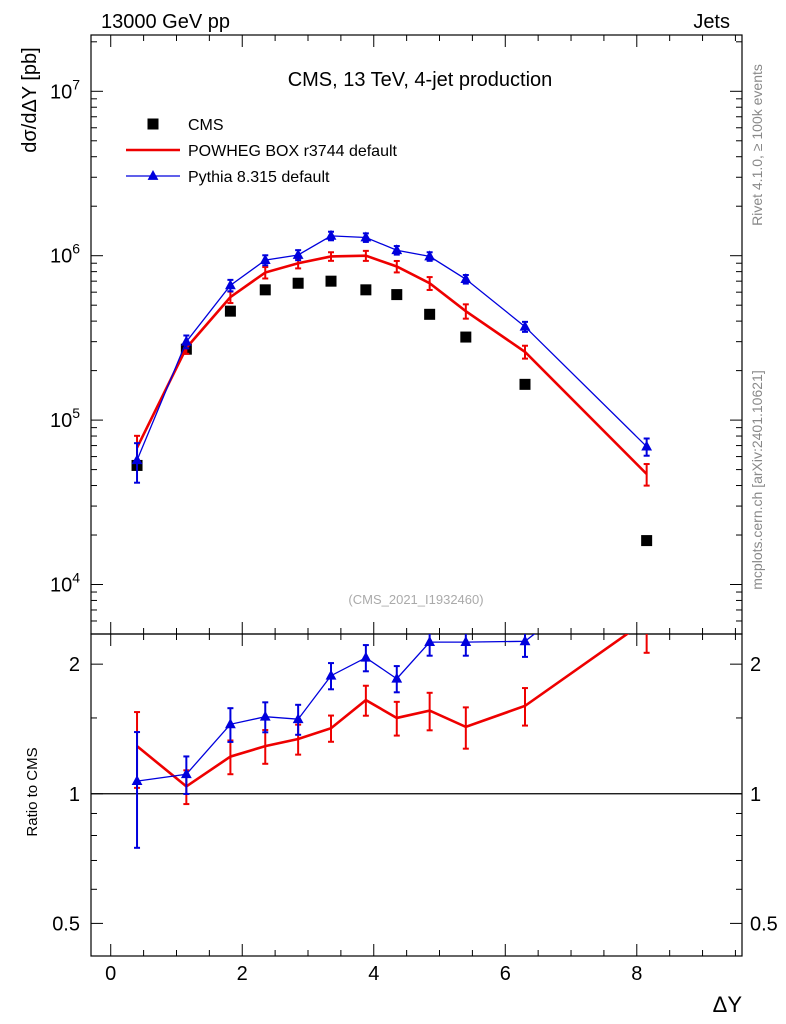 The width and height of the screenshot is (786, 1024). Describe the element at coordinates (153, 124) in the screenshot. I see `legend-marker-data` at that location.